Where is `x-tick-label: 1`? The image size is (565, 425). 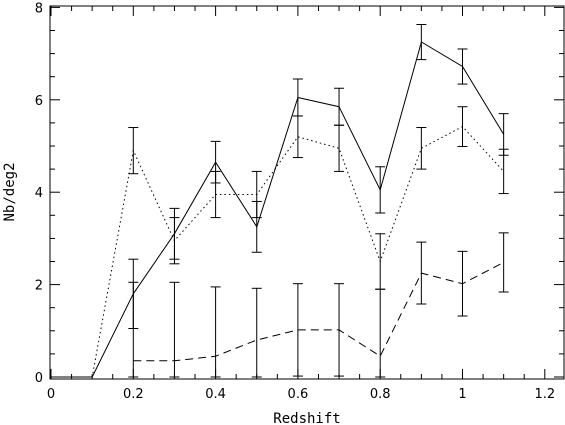 x-tick-label: 1 is located at coordinates (462, 394).